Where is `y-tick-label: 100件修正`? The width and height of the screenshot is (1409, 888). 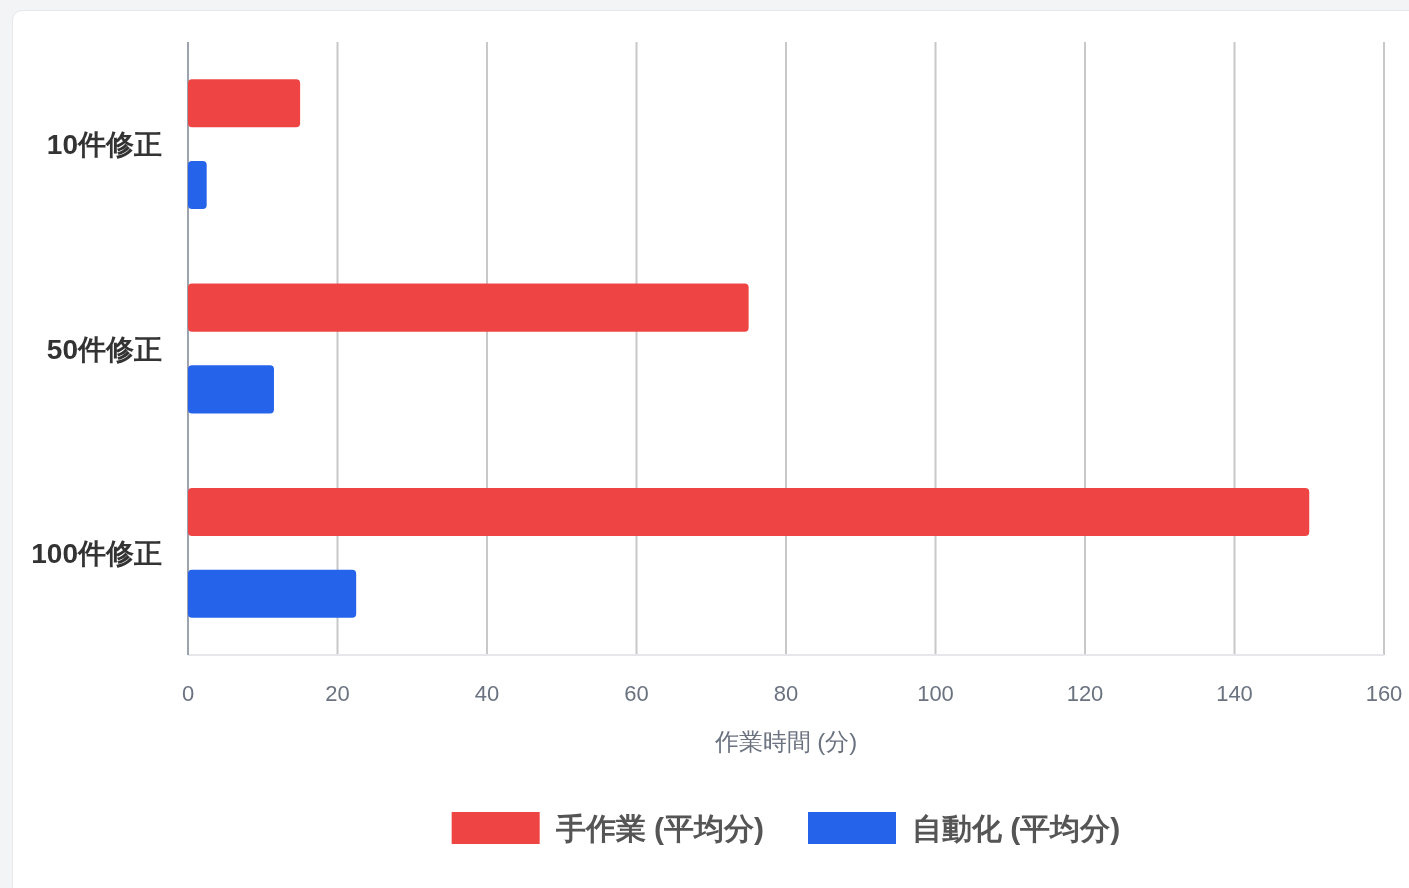
y-tick-label: 100件修正 is located at coordinates (96, 553).